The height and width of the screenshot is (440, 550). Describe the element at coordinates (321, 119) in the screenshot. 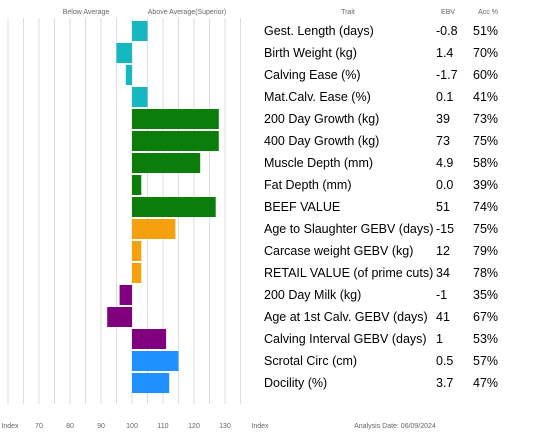

I see `trait-label: 200 Day Growth (kg)` at that location.